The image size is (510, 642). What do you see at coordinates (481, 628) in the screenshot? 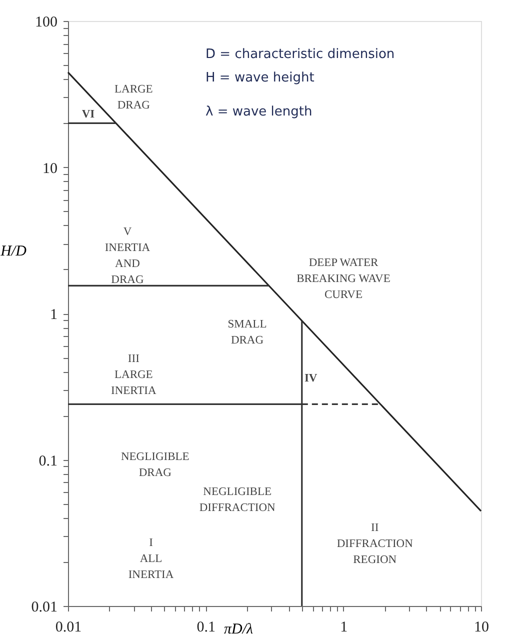
I see `x-tick-label: 10` at bounding box center [481, 628].